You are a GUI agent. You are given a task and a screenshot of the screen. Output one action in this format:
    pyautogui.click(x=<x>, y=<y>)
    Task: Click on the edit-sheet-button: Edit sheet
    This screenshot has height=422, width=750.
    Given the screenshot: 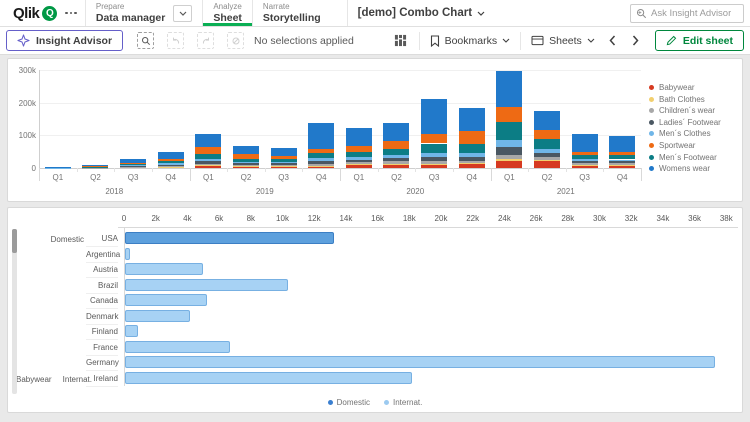 What is the action you would take?
    pyautogui.click(x=699, y=40)
    